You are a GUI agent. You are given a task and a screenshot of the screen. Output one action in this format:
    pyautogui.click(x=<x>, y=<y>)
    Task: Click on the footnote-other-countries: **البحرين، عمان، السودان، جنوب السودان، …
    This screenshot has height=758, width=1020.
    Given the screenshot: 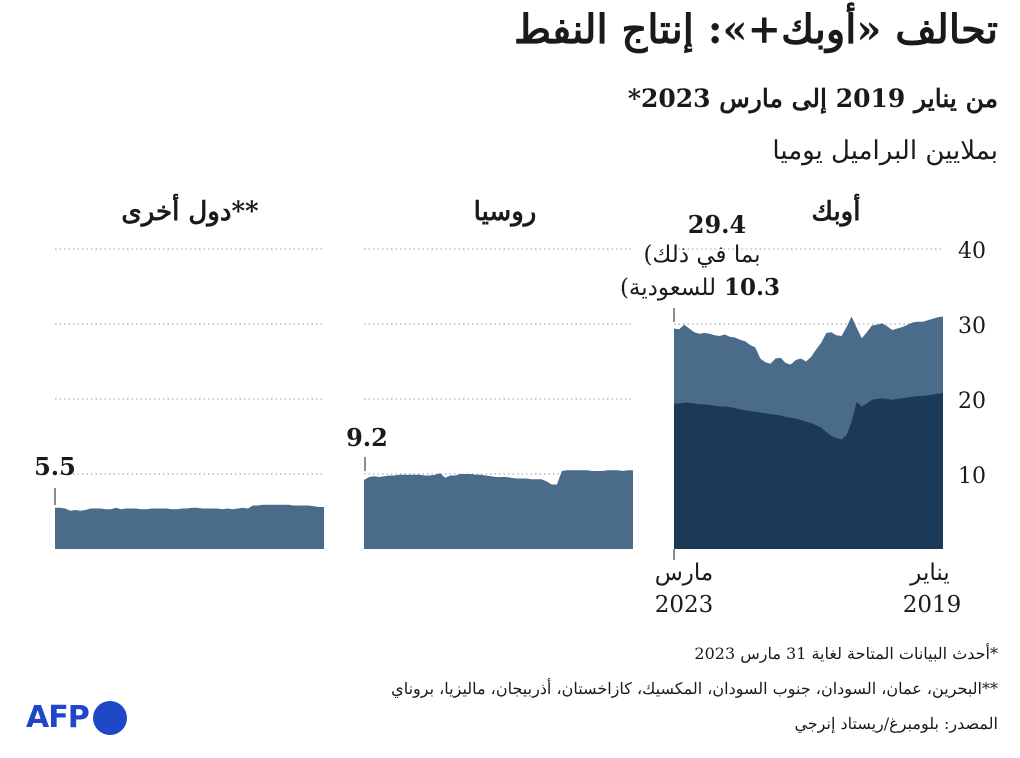 What is the action you would take?
    pyautogui.click(x=694, y=688)
    